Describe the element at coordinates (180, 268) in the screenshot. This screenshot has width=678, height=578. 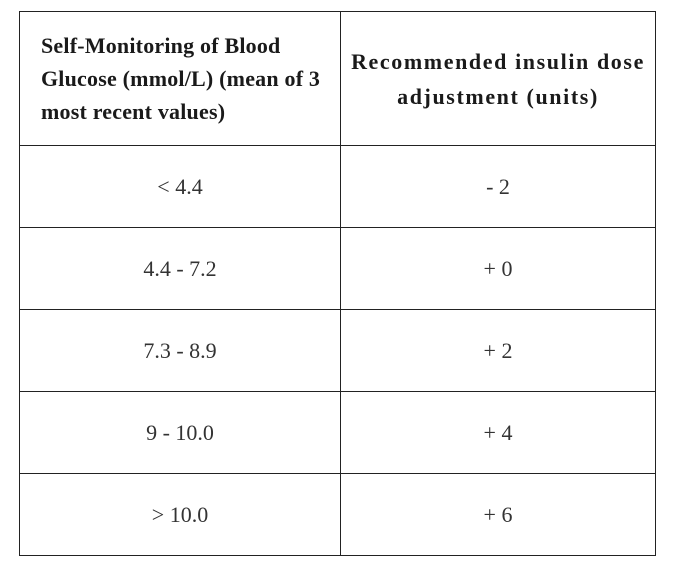
I see `glucose-range-cell: 4.4 - 7.2` at that location.